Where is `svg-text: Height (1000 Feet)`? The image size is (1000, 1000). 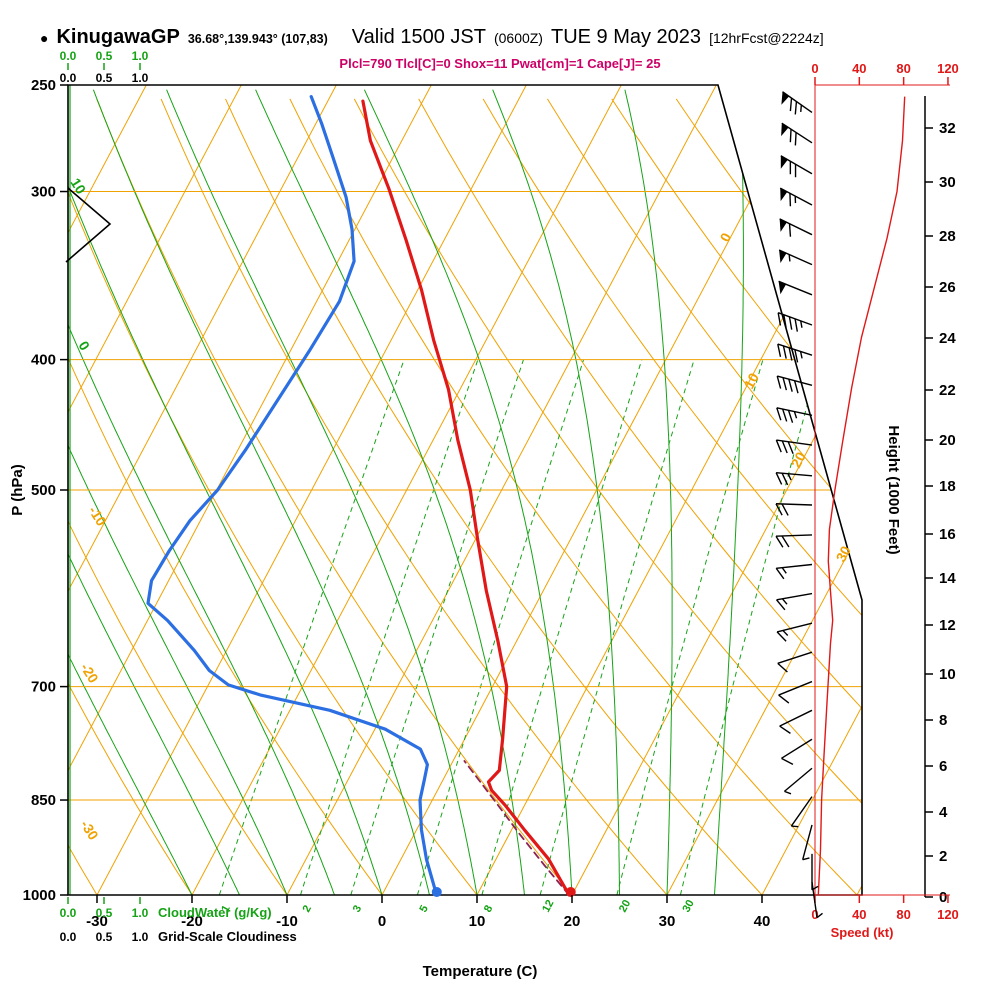
svg-text: Height (1000 Feet) is located at coordinates (893, 489).